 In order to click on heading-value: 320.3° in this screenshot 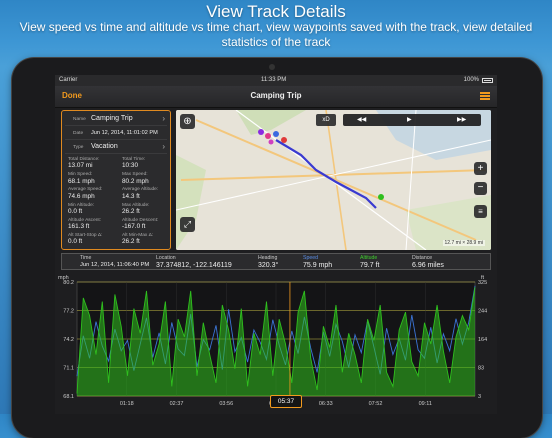, I will do `click(268, 265)`.